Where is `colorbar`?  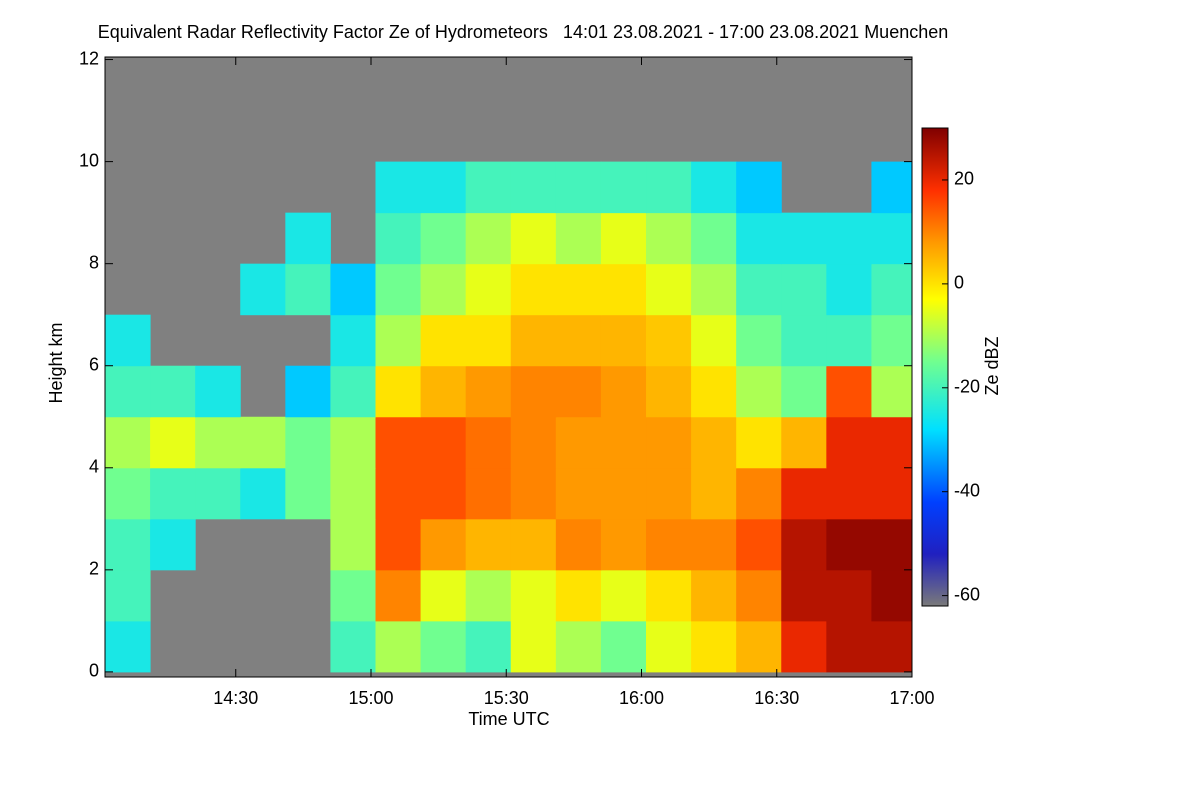 colorbar is located at coordinates (935, 367).